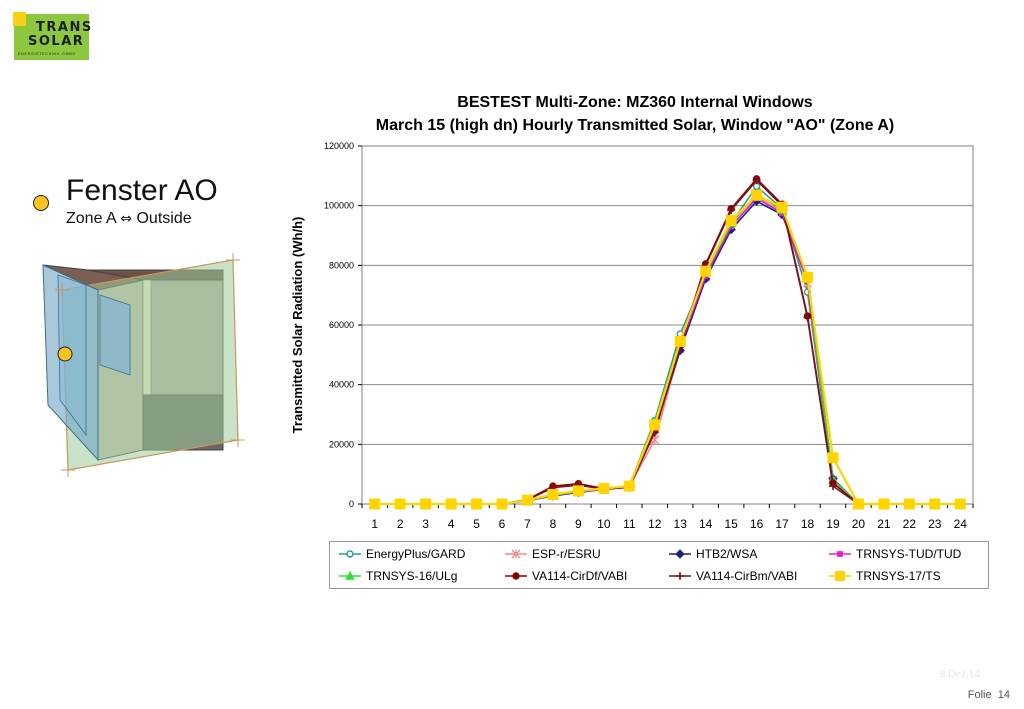 This screenshot has height=709, width=1024. I want to click on x-tick-label: 1, so click(374, 524).